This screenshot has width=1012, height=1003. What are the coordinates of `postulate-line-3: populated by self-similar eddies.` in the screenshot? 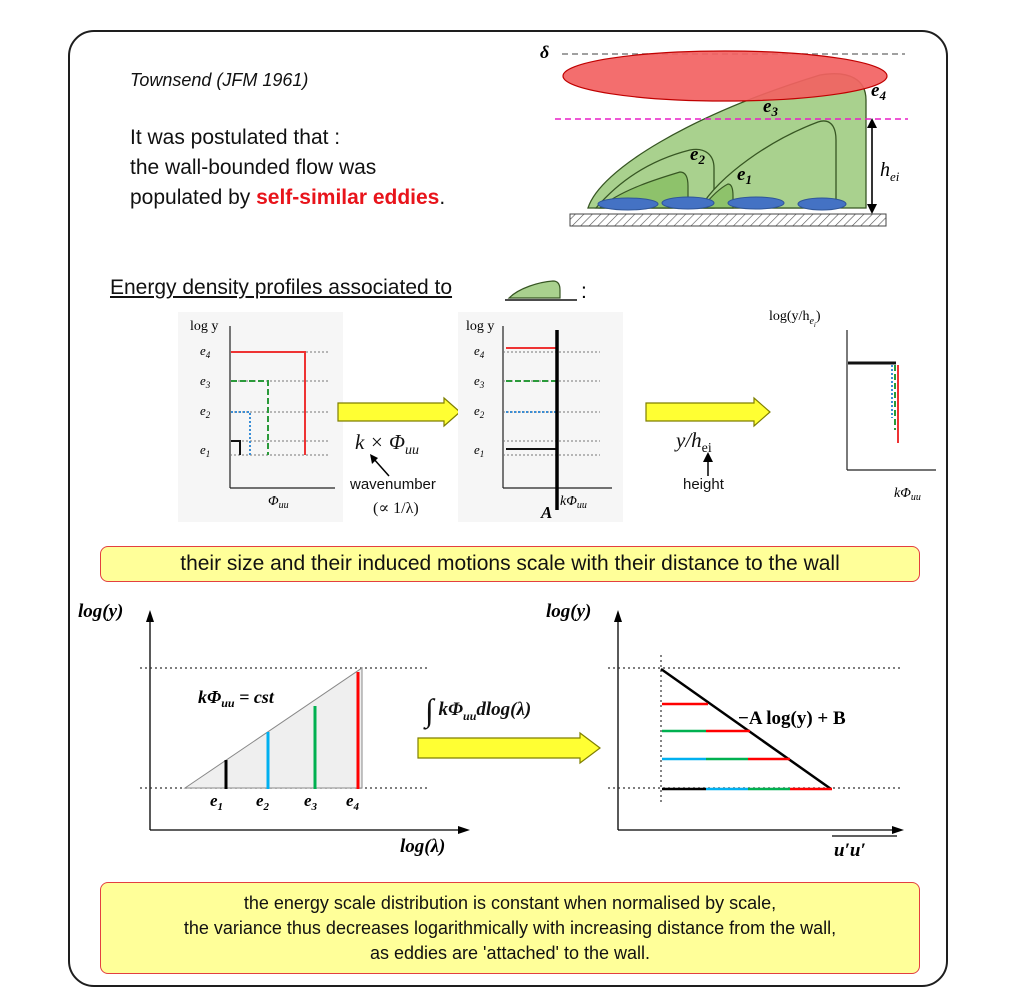 It's located at (287, 198).